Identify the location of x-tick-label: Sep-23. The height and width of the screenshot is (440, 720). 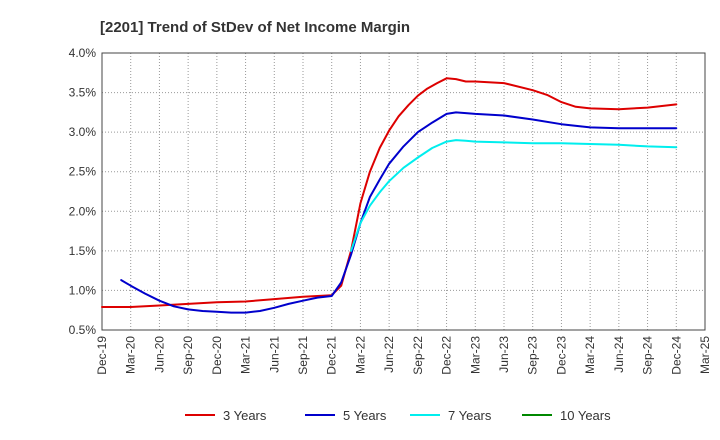
(533, 355).